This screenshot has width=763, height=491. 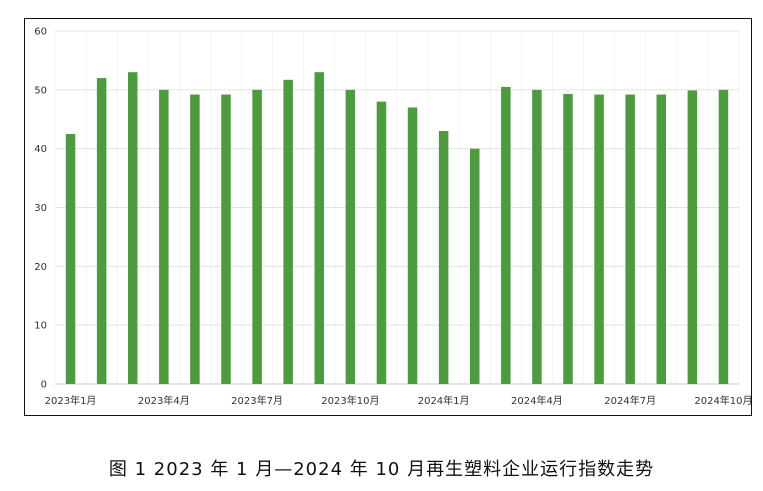 I want to click on bar-2024年5月, so click(x=568, y=239).